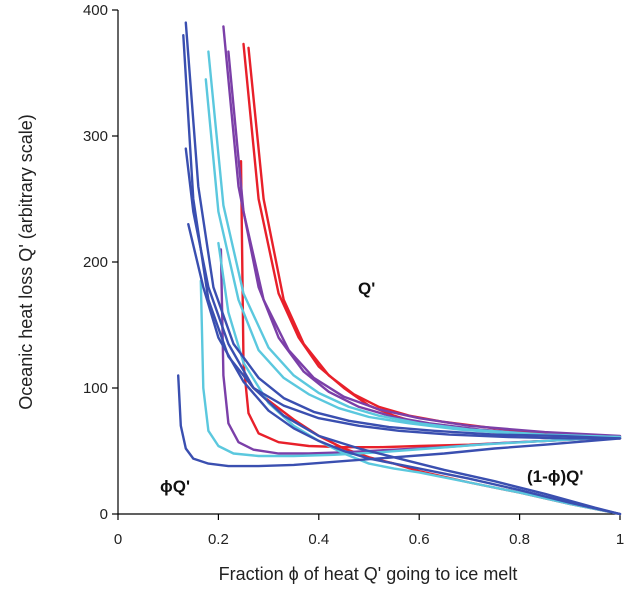  I want to click on x-tick-label: 0.2, so click(218, 539).